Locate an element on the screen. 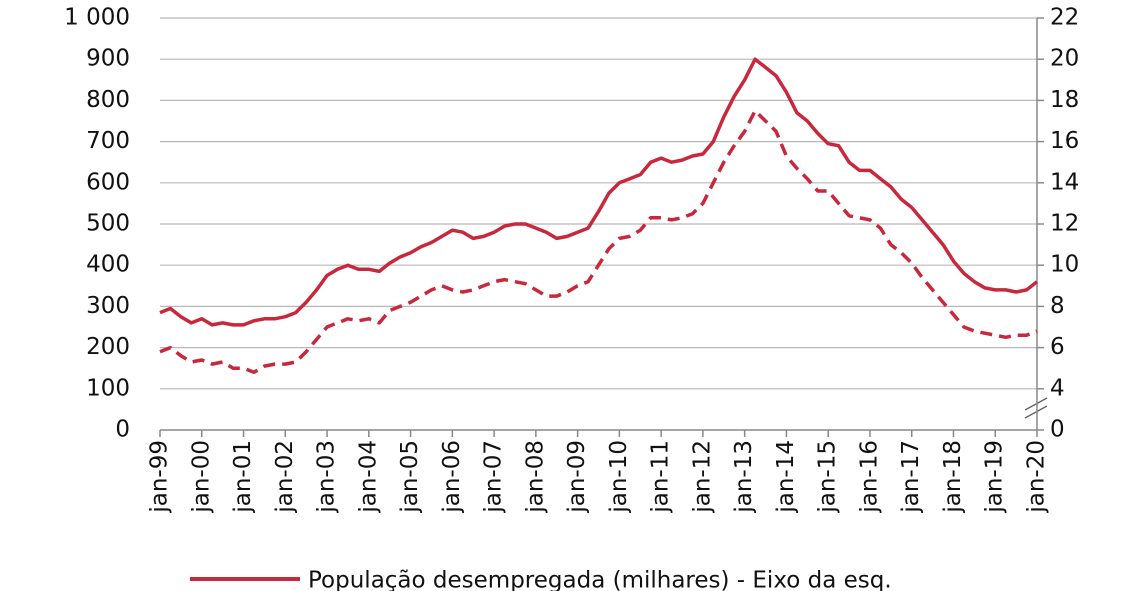  x-tick-label: jan-18 is located at coordinates (953, 477).